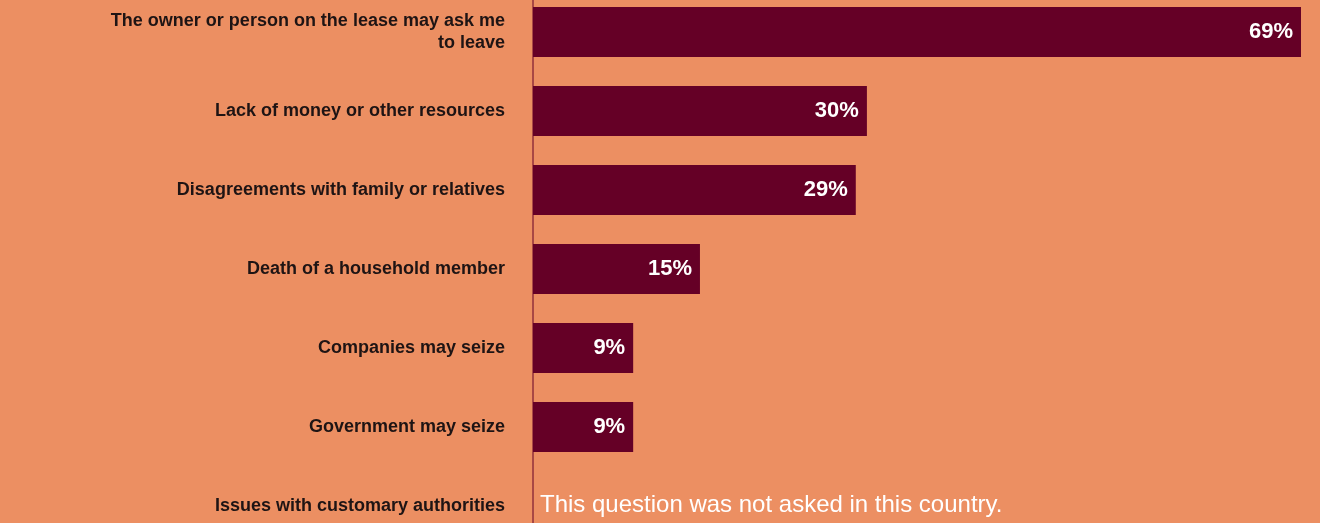 The width and height of the screenshot is (1320, 523). I want to click on y-tick-label: Companies may seize, so click(411, 346).